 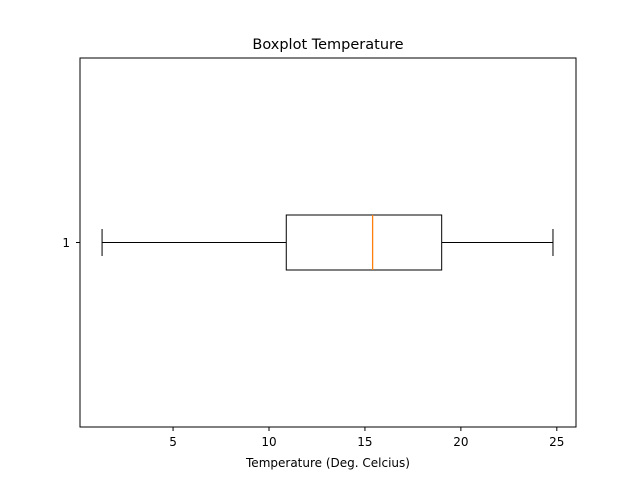 I want to click on x-tick-label: 15, so click(x=364, y=442).